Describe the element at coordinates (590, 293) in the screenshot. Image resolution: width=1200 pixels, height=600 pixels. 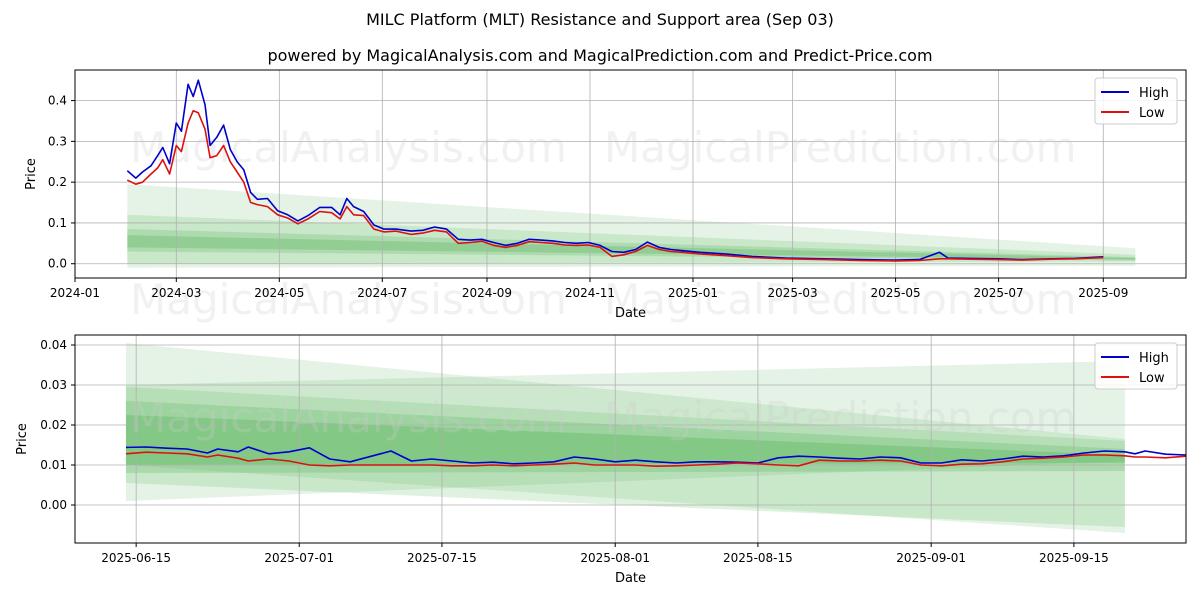
I see `x-tick-label: 2024-11` at that location.